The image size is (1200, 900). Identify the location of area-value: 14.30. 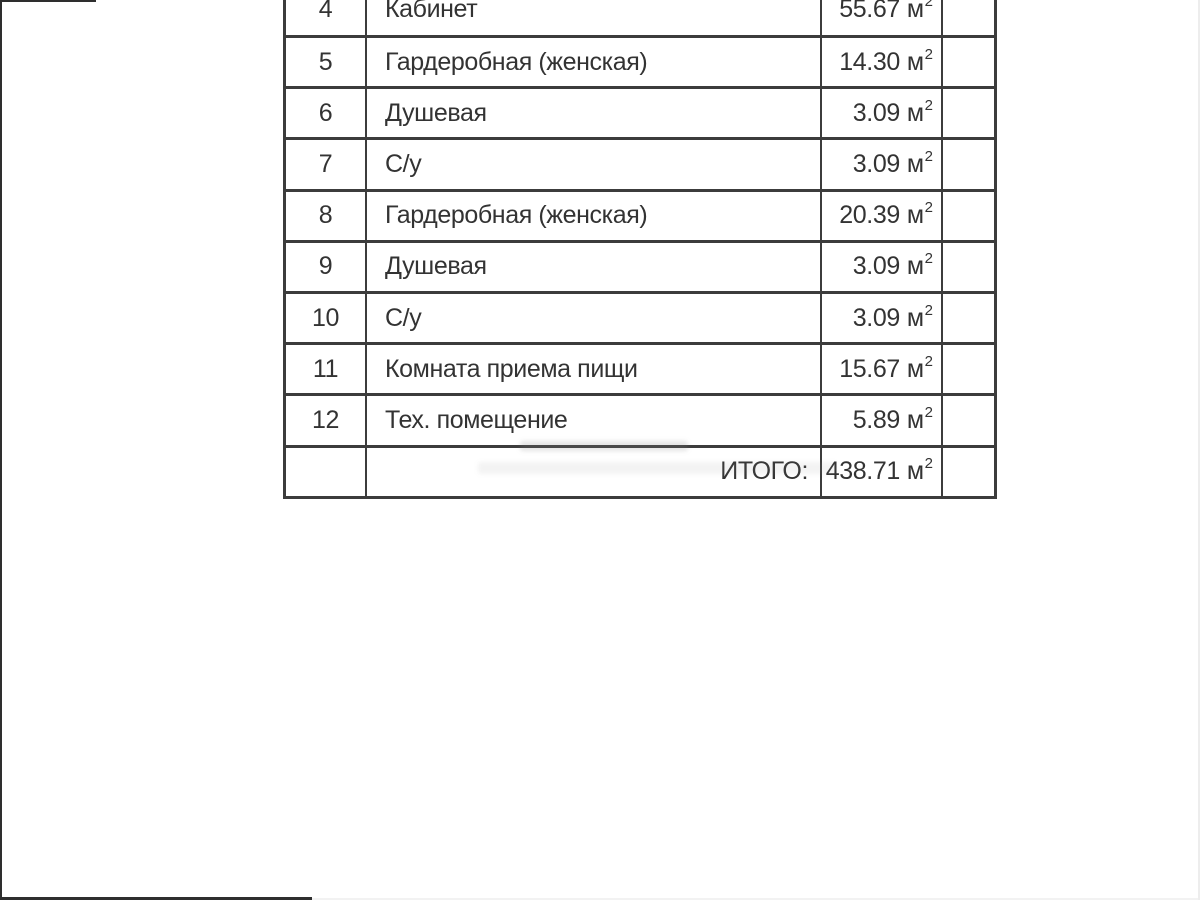
(869, 61).